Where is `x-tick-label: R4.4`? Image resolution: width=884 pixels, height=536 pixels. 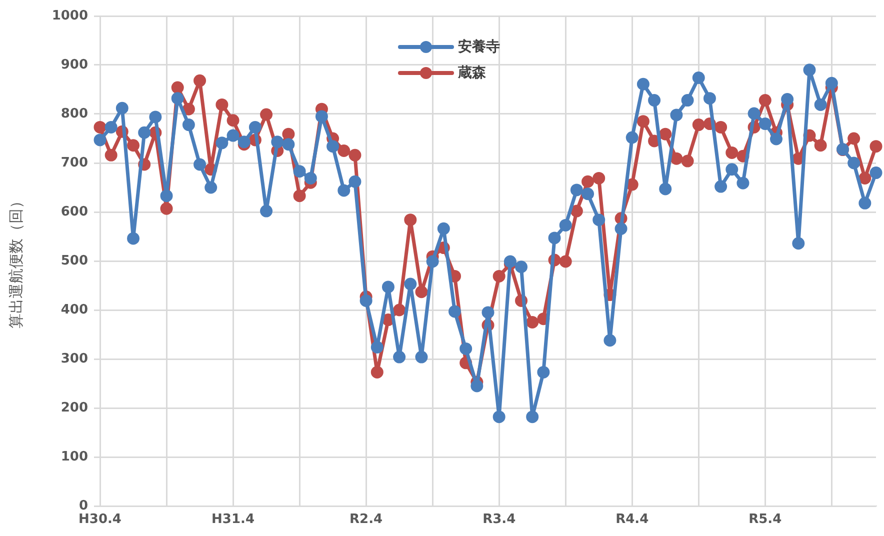 x-tick-label: R4.4 is located at coordinates (632, 520).